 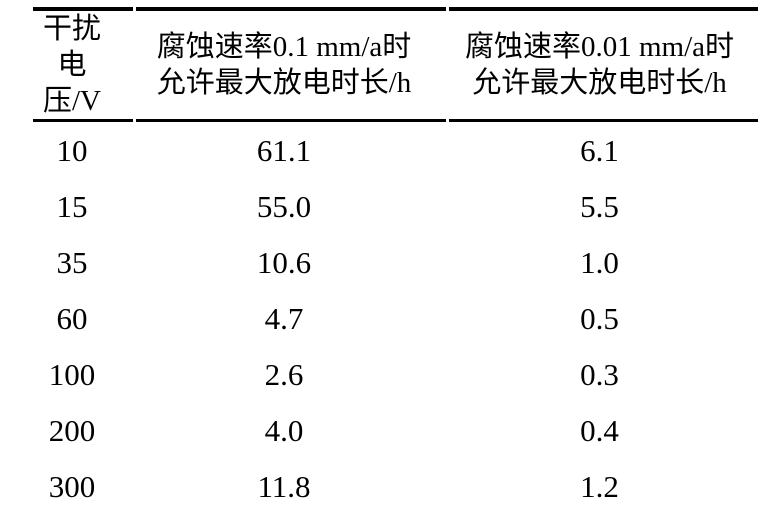 What do you see at coordinates (603, 64) in the screenshot?
I see `column-header-max-discharge-0.01mma: 腐蚀速率0.01 mm/a时 允许最大放电时长/h` at bounding box center [603, 64].